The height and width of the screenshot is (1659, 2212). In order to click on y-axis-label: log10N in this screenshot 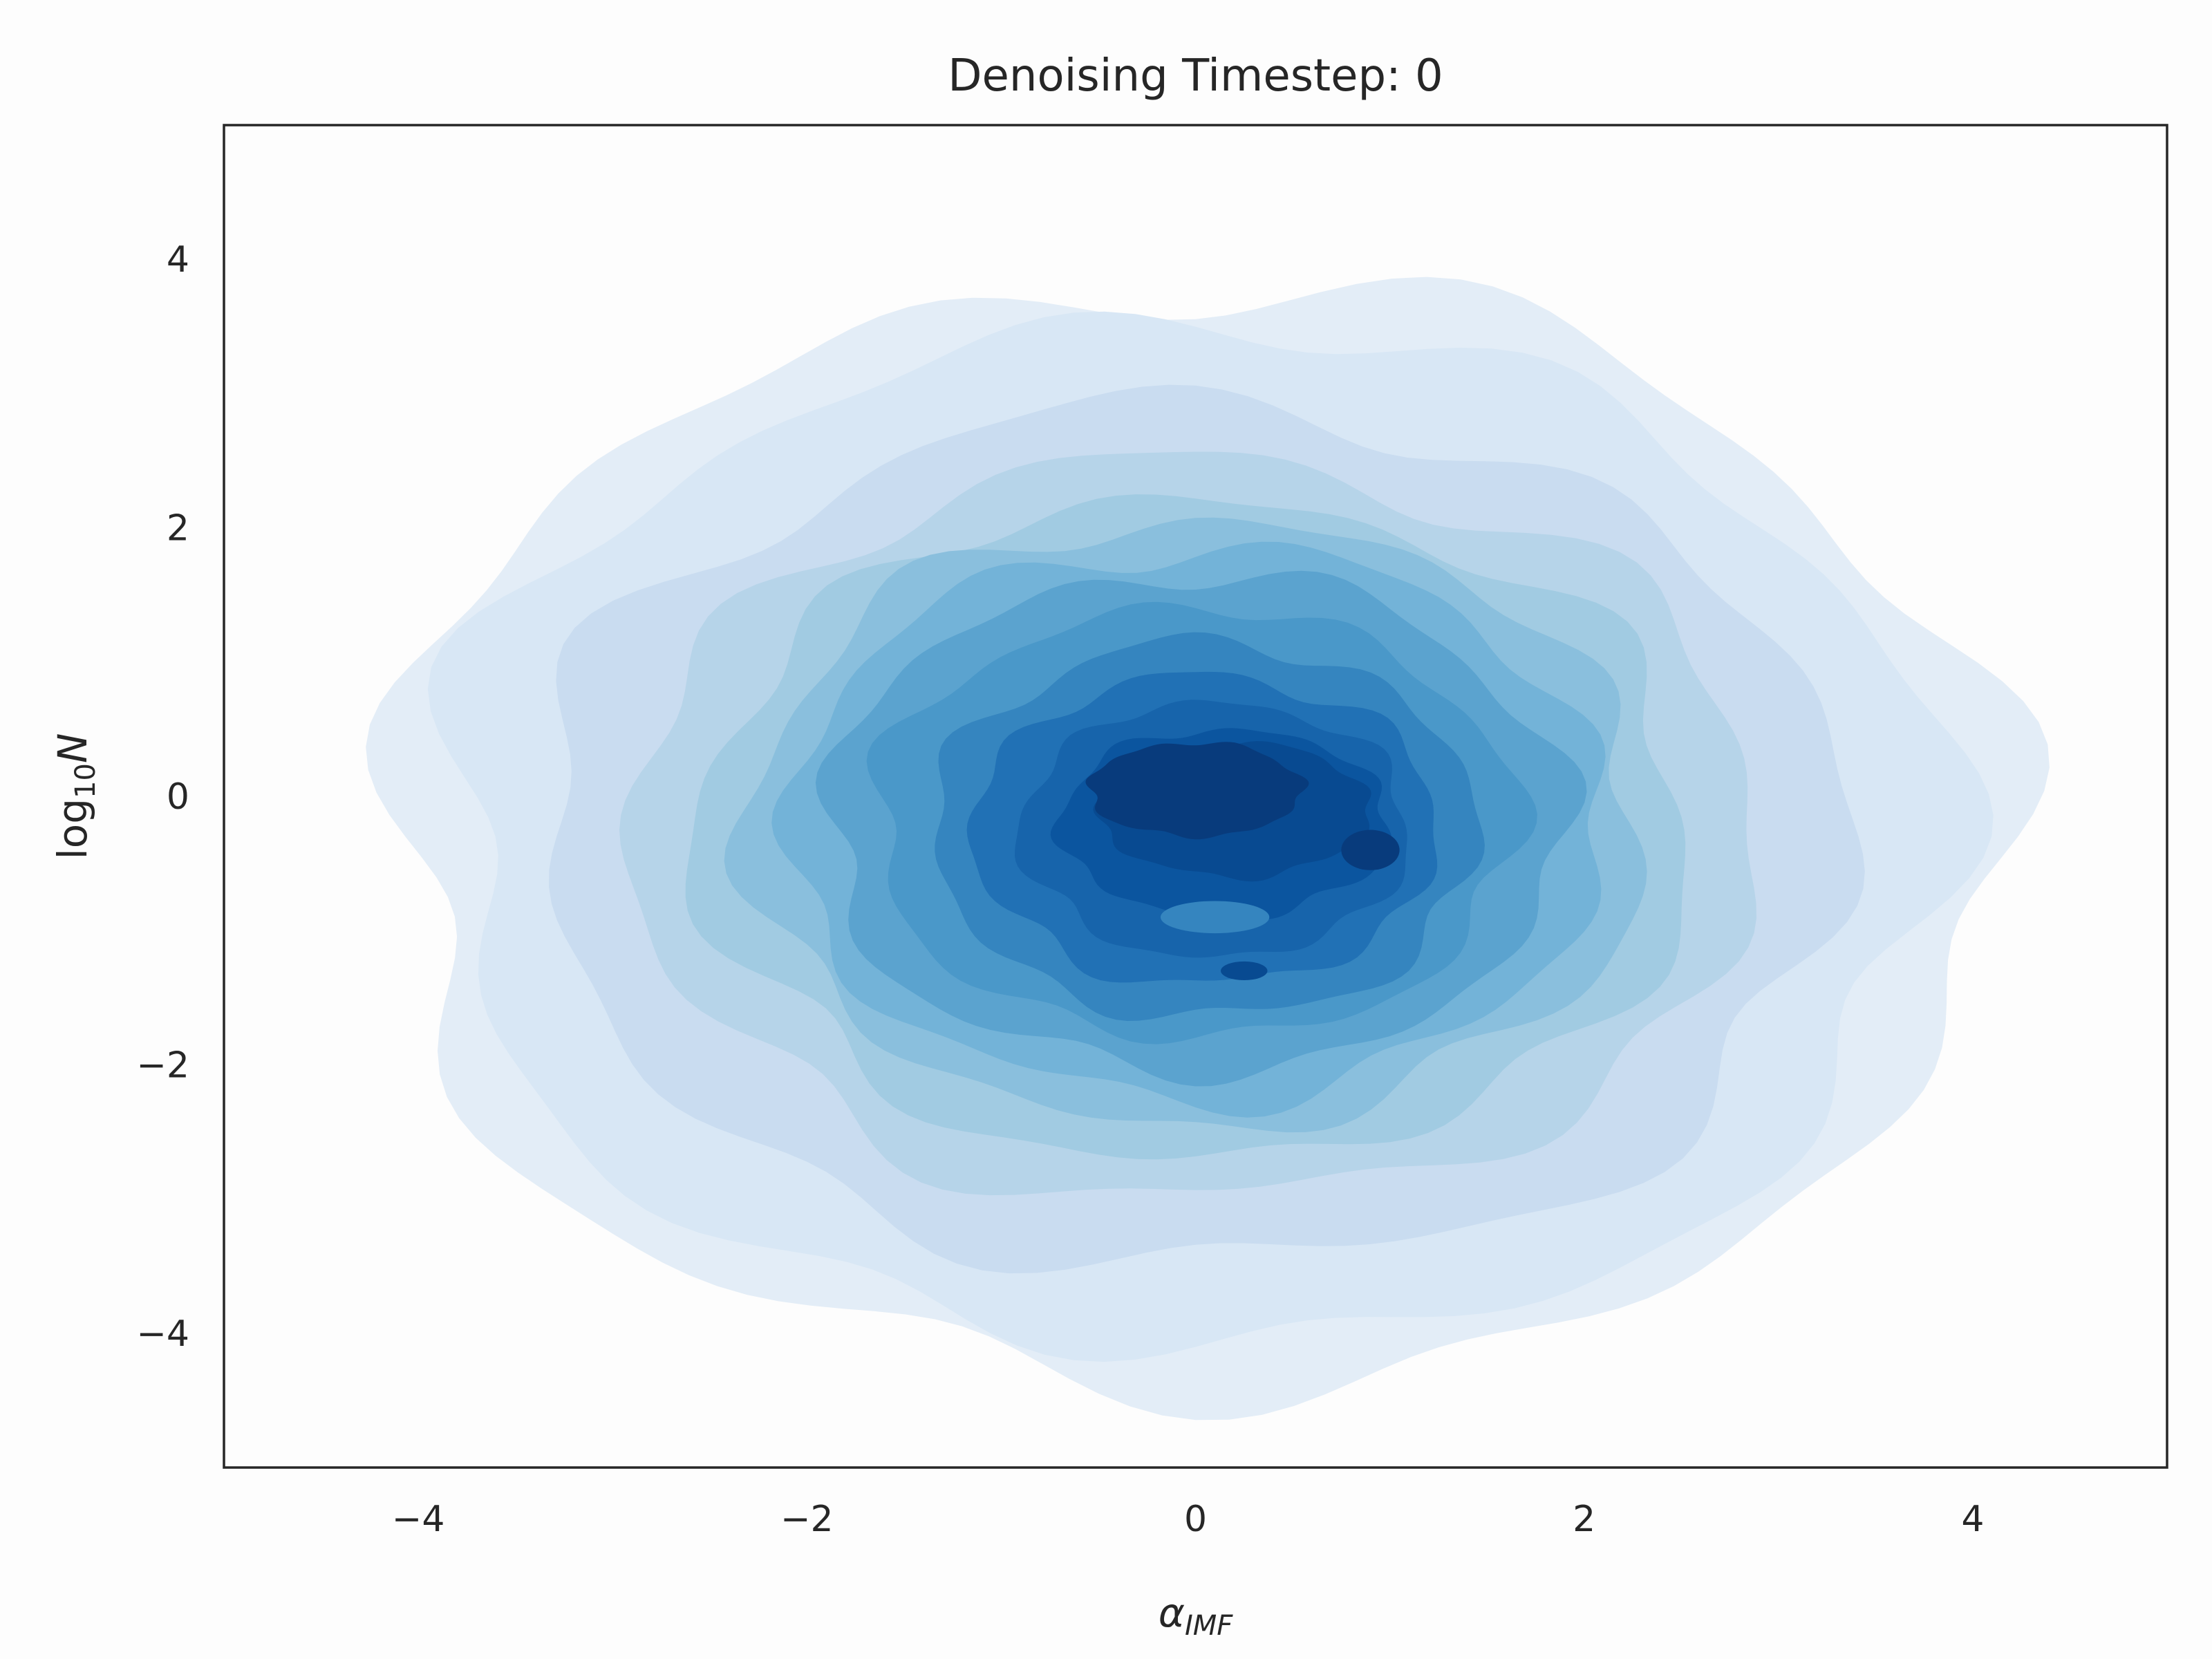, I will do `click(75, 796)`.